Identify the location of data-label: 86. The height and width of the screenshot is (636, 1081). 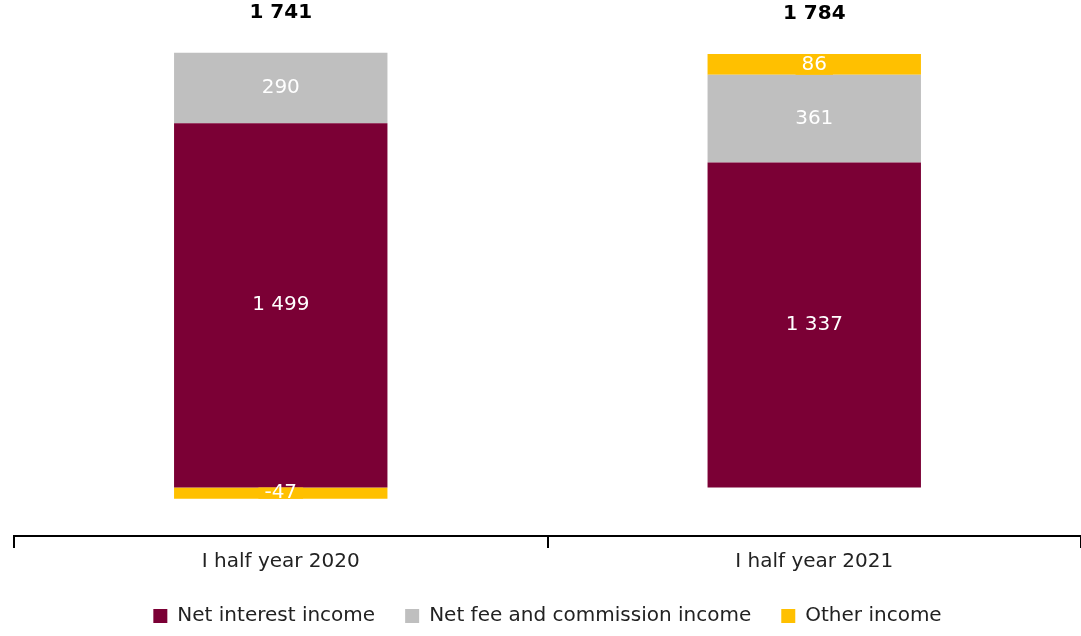
(814, 62).